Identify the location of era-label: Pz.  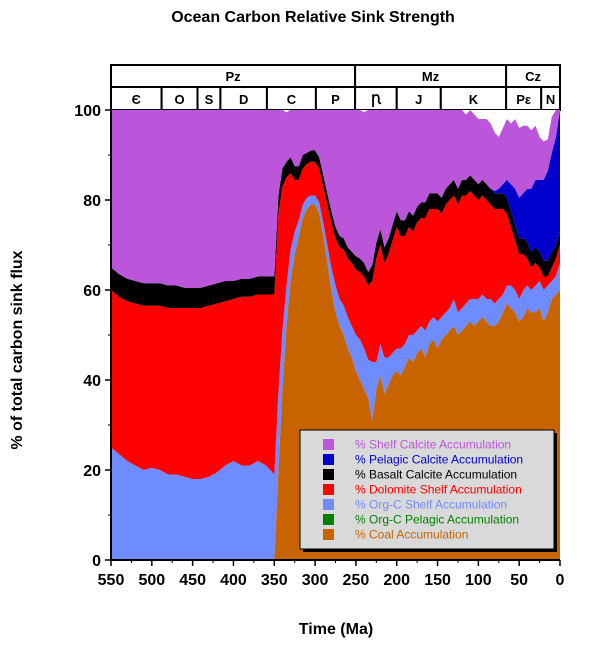
(233, 76).